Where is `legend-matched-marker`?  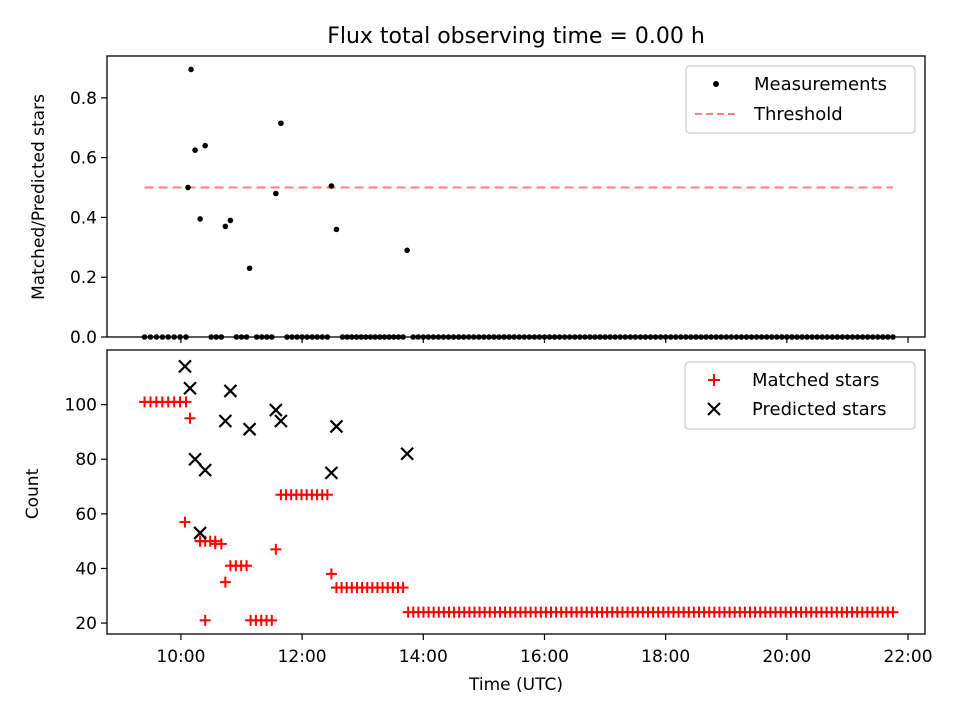 legend-matched-marker is located at coordinates (714, 380).